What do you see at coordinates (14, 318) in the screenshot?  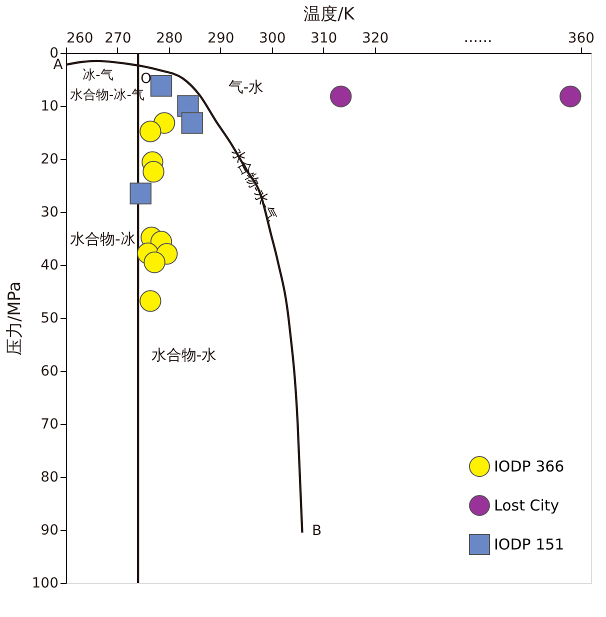 I see `y-axis-title: 压力/MPa` at bounding box center [14, 318].